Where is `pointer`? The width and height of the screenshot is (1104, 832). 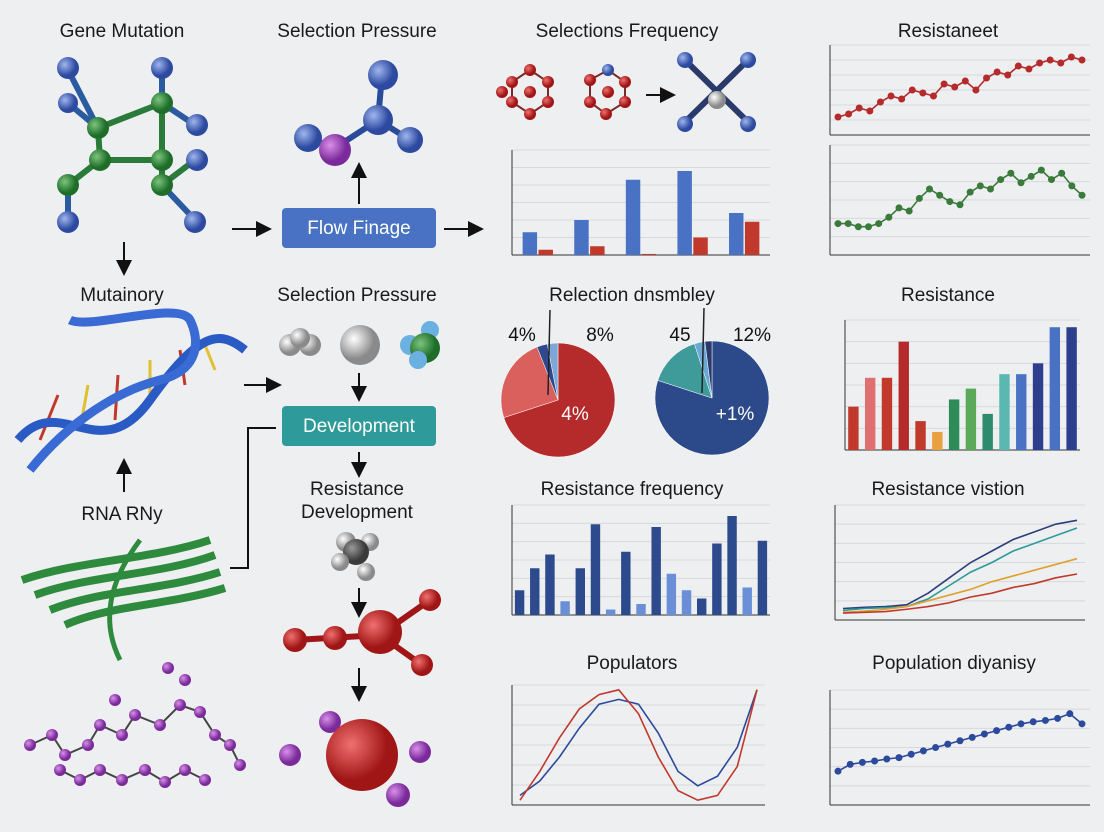
pointer is located at coordinates (549, 352).